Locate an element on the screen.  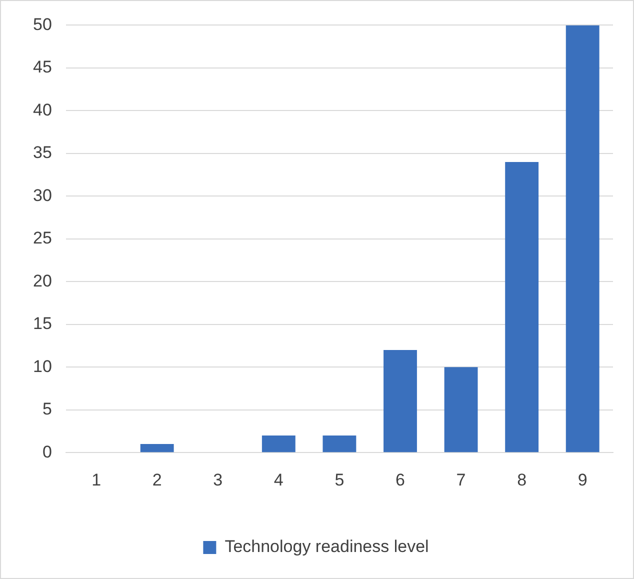
y-tick-label: 50 is located at coordinates (42, 24).